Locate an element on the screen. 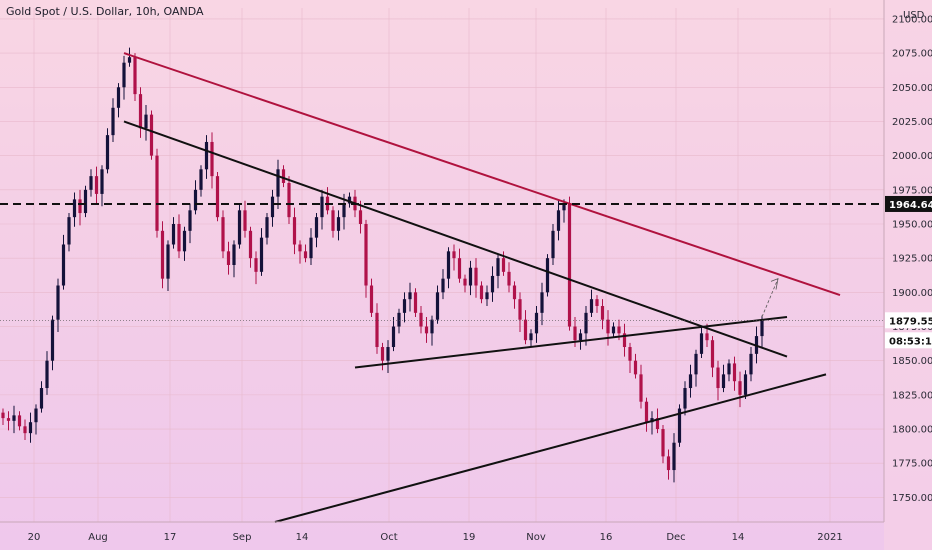  y-tick-label: 1750.000 is located at coordinates (912, 498).